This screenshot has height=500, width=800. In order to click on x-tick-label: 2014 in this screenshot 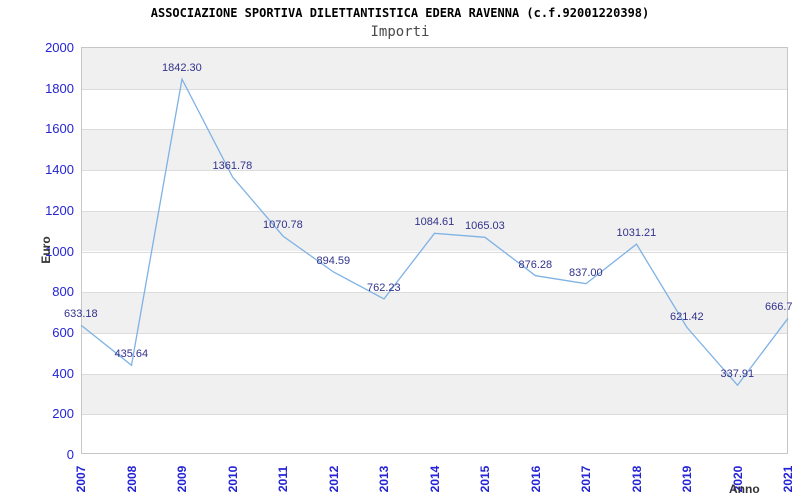, I will do `click(434, 479)`.